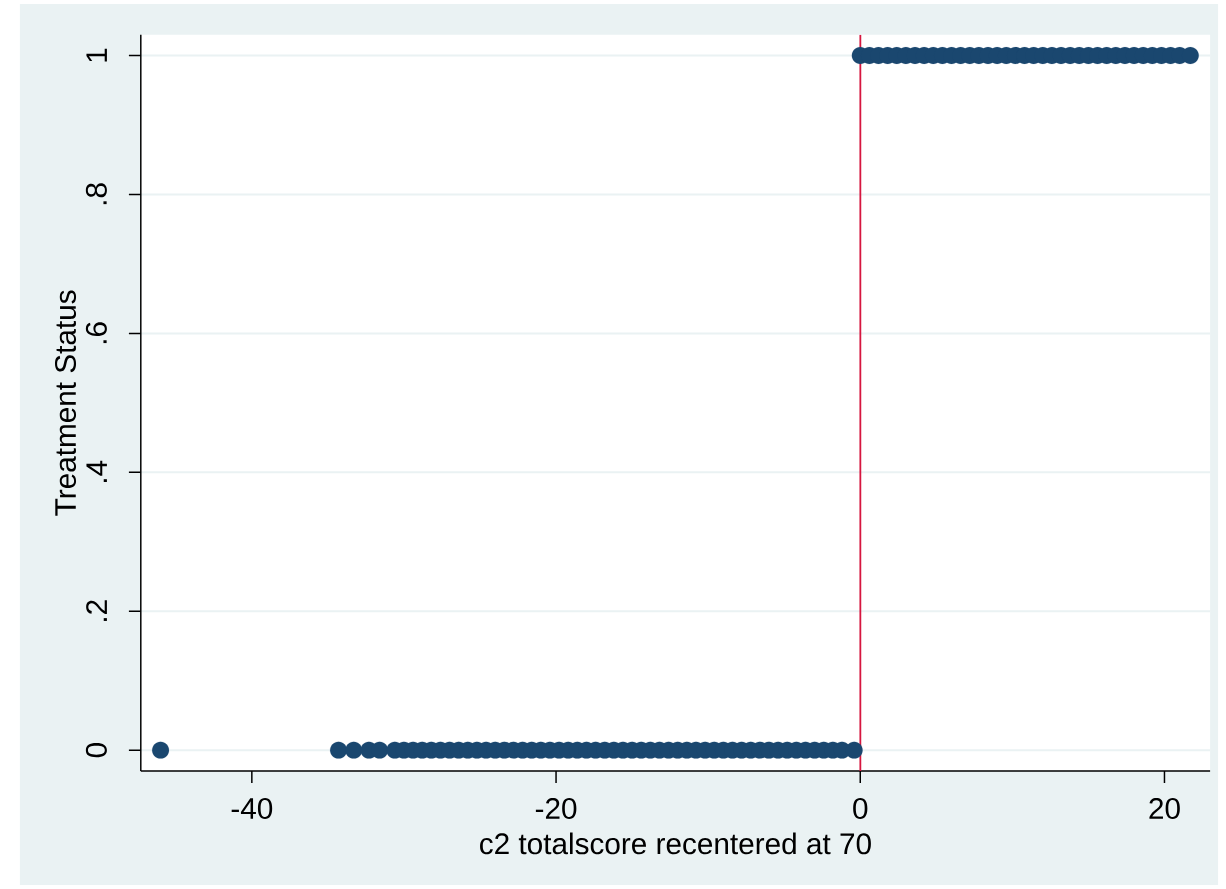 This screenshot has width=1226, height=889. I want to click on x-tick-label: -20, so click(556, 809).